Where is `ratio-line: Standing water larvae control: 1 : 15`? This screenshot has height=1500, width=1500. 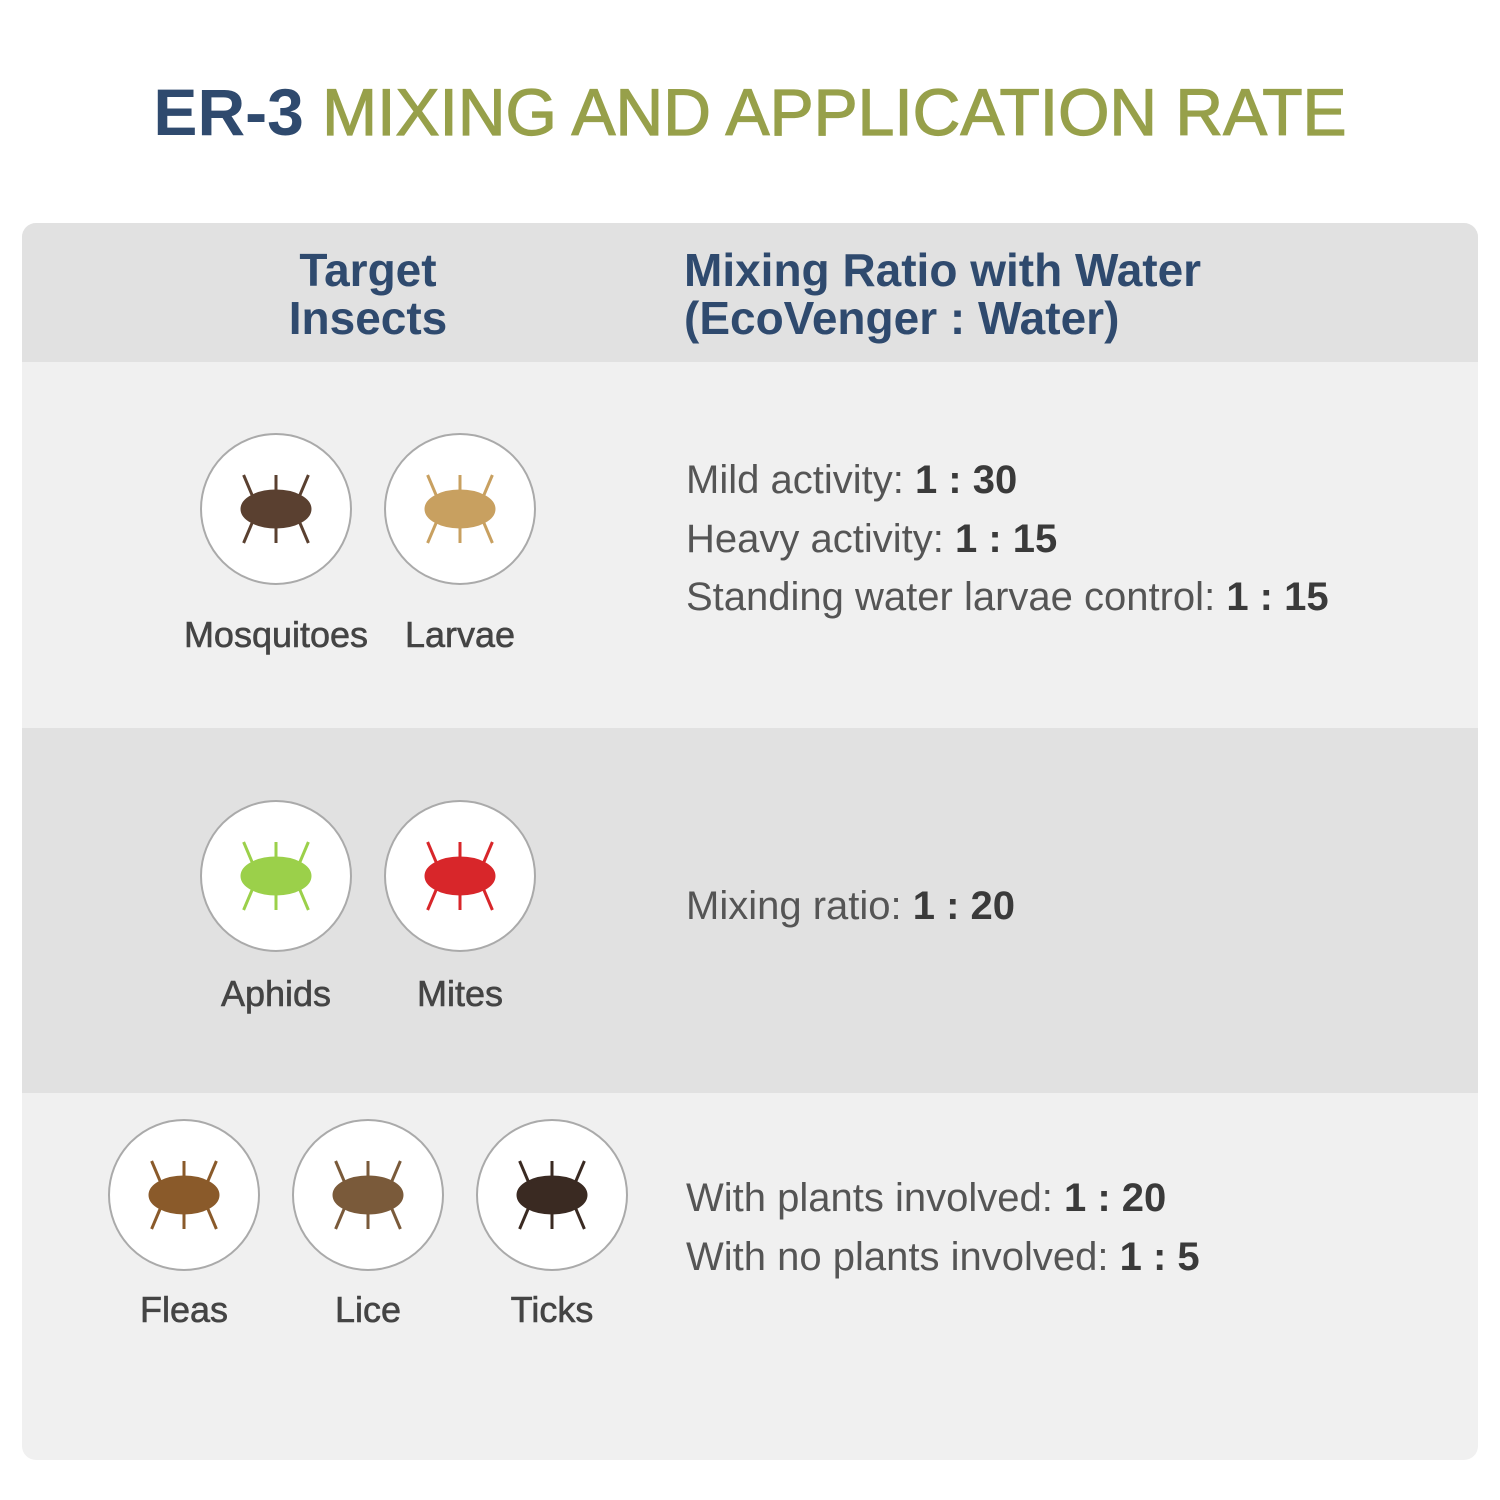
ratio-line: Standing water larvae control: 1 : 15 is located at coordinates (1007, 597).